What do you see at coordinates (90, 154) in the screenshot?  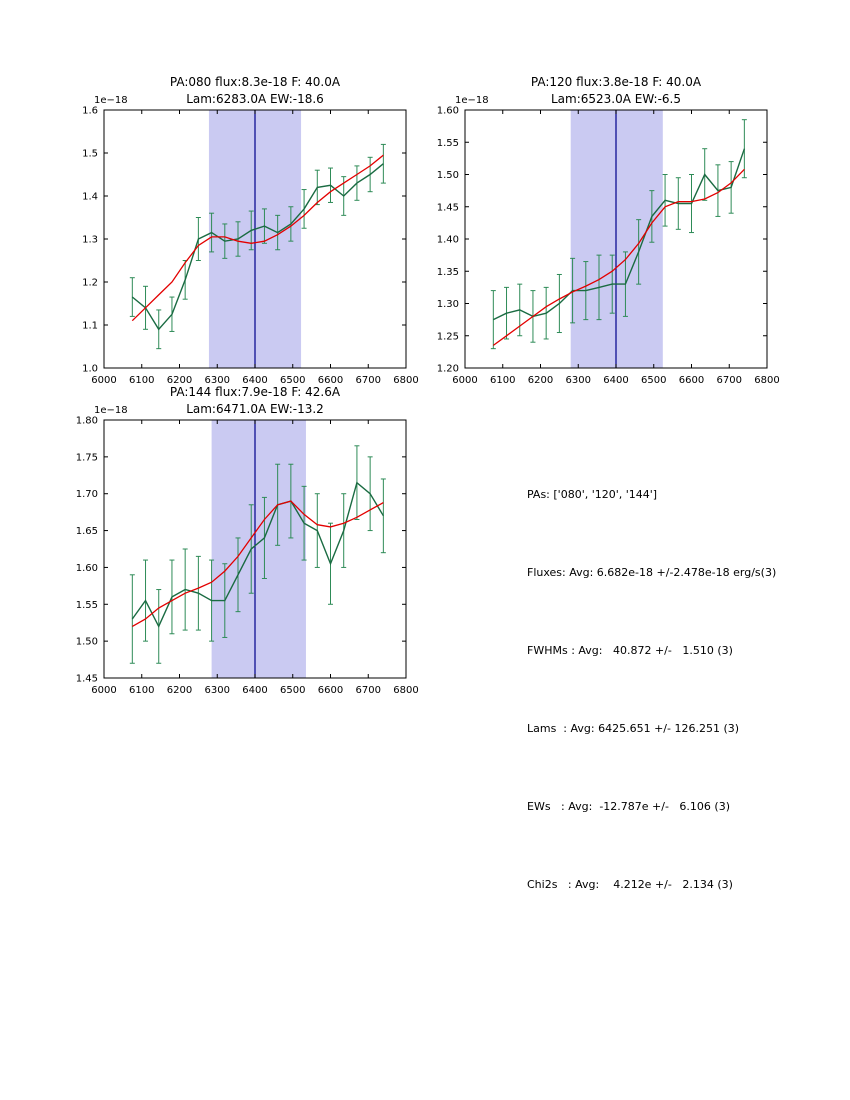 I see `y-tick-label: 1.5` at bounding box center [90, 154].